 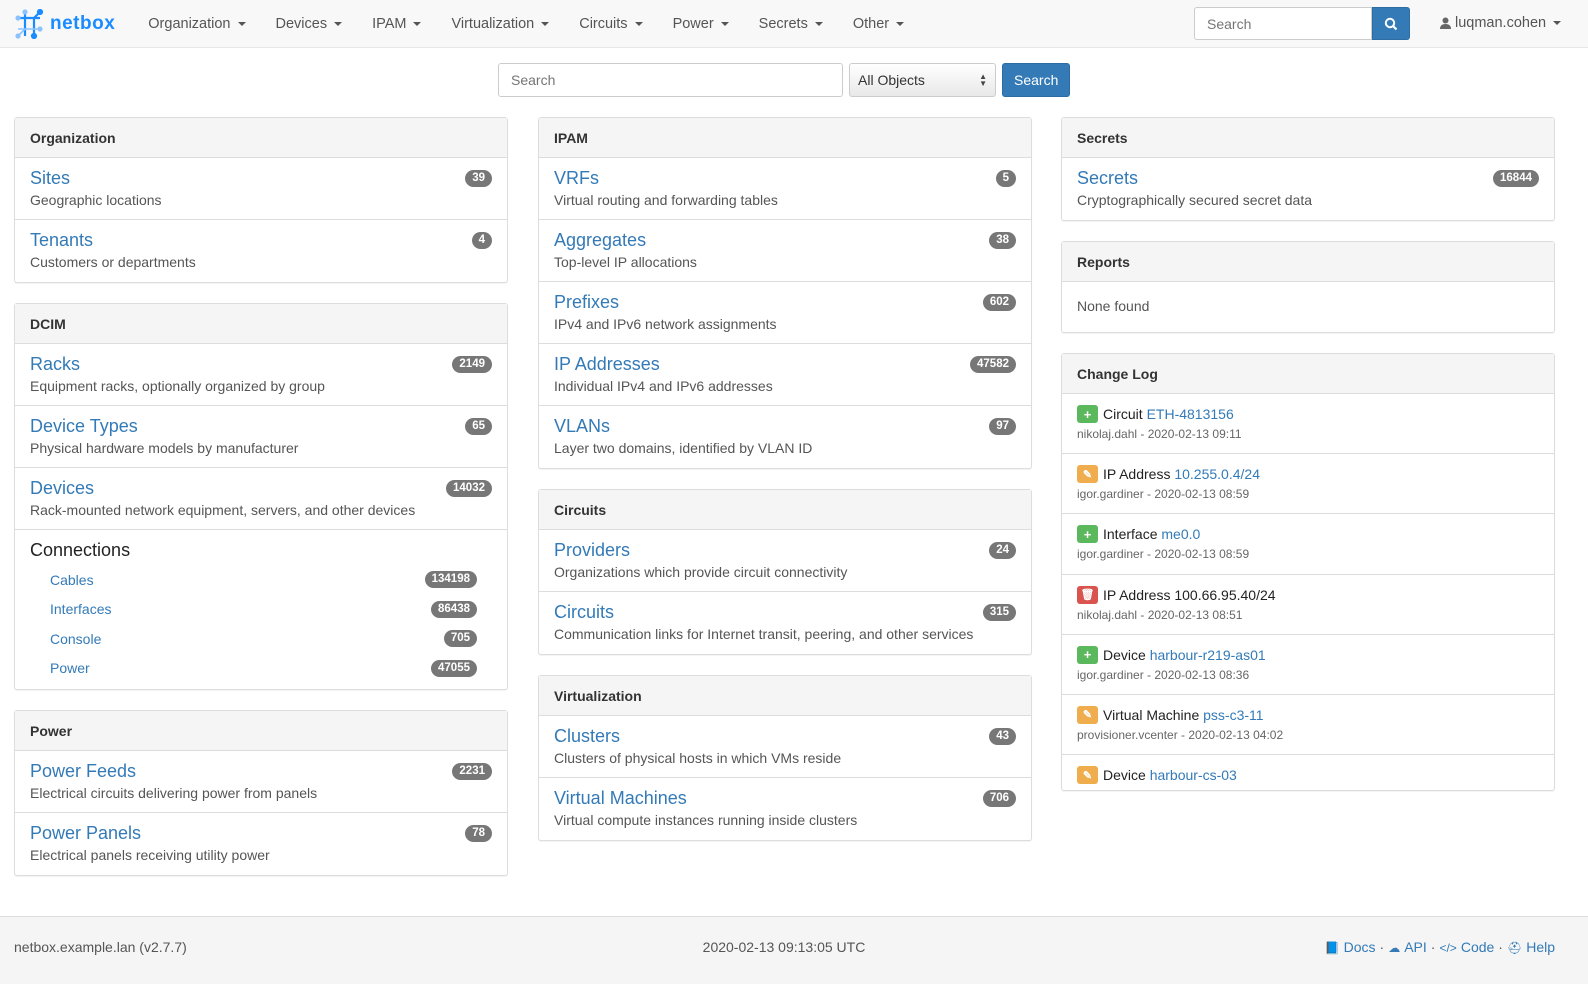 What do you see at coordinates (86, 833) in the screenshot?
I see `item-link: Power Panels` at bounding box center [86, 833].